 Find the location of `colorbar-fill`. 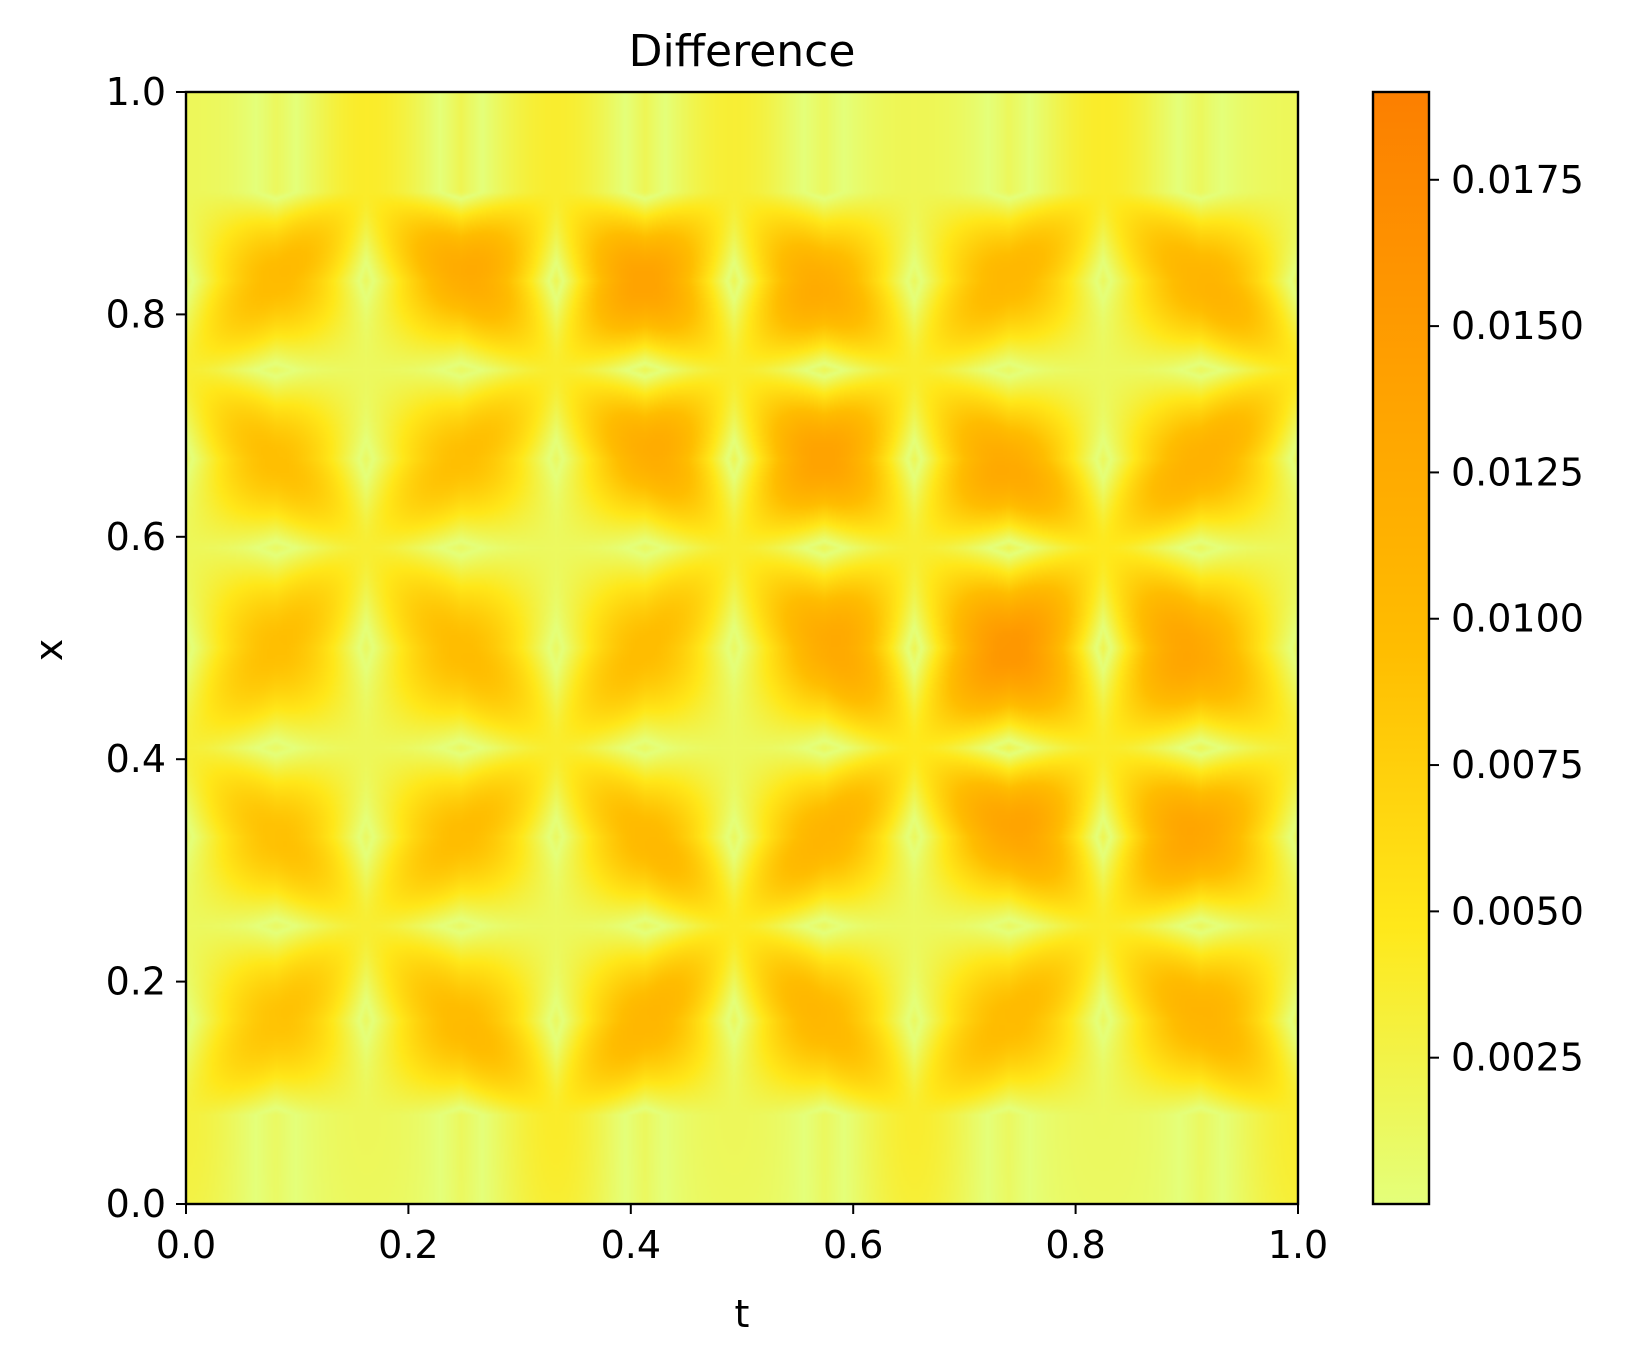

colorbar-fill is located at coordinates (1401, 648).